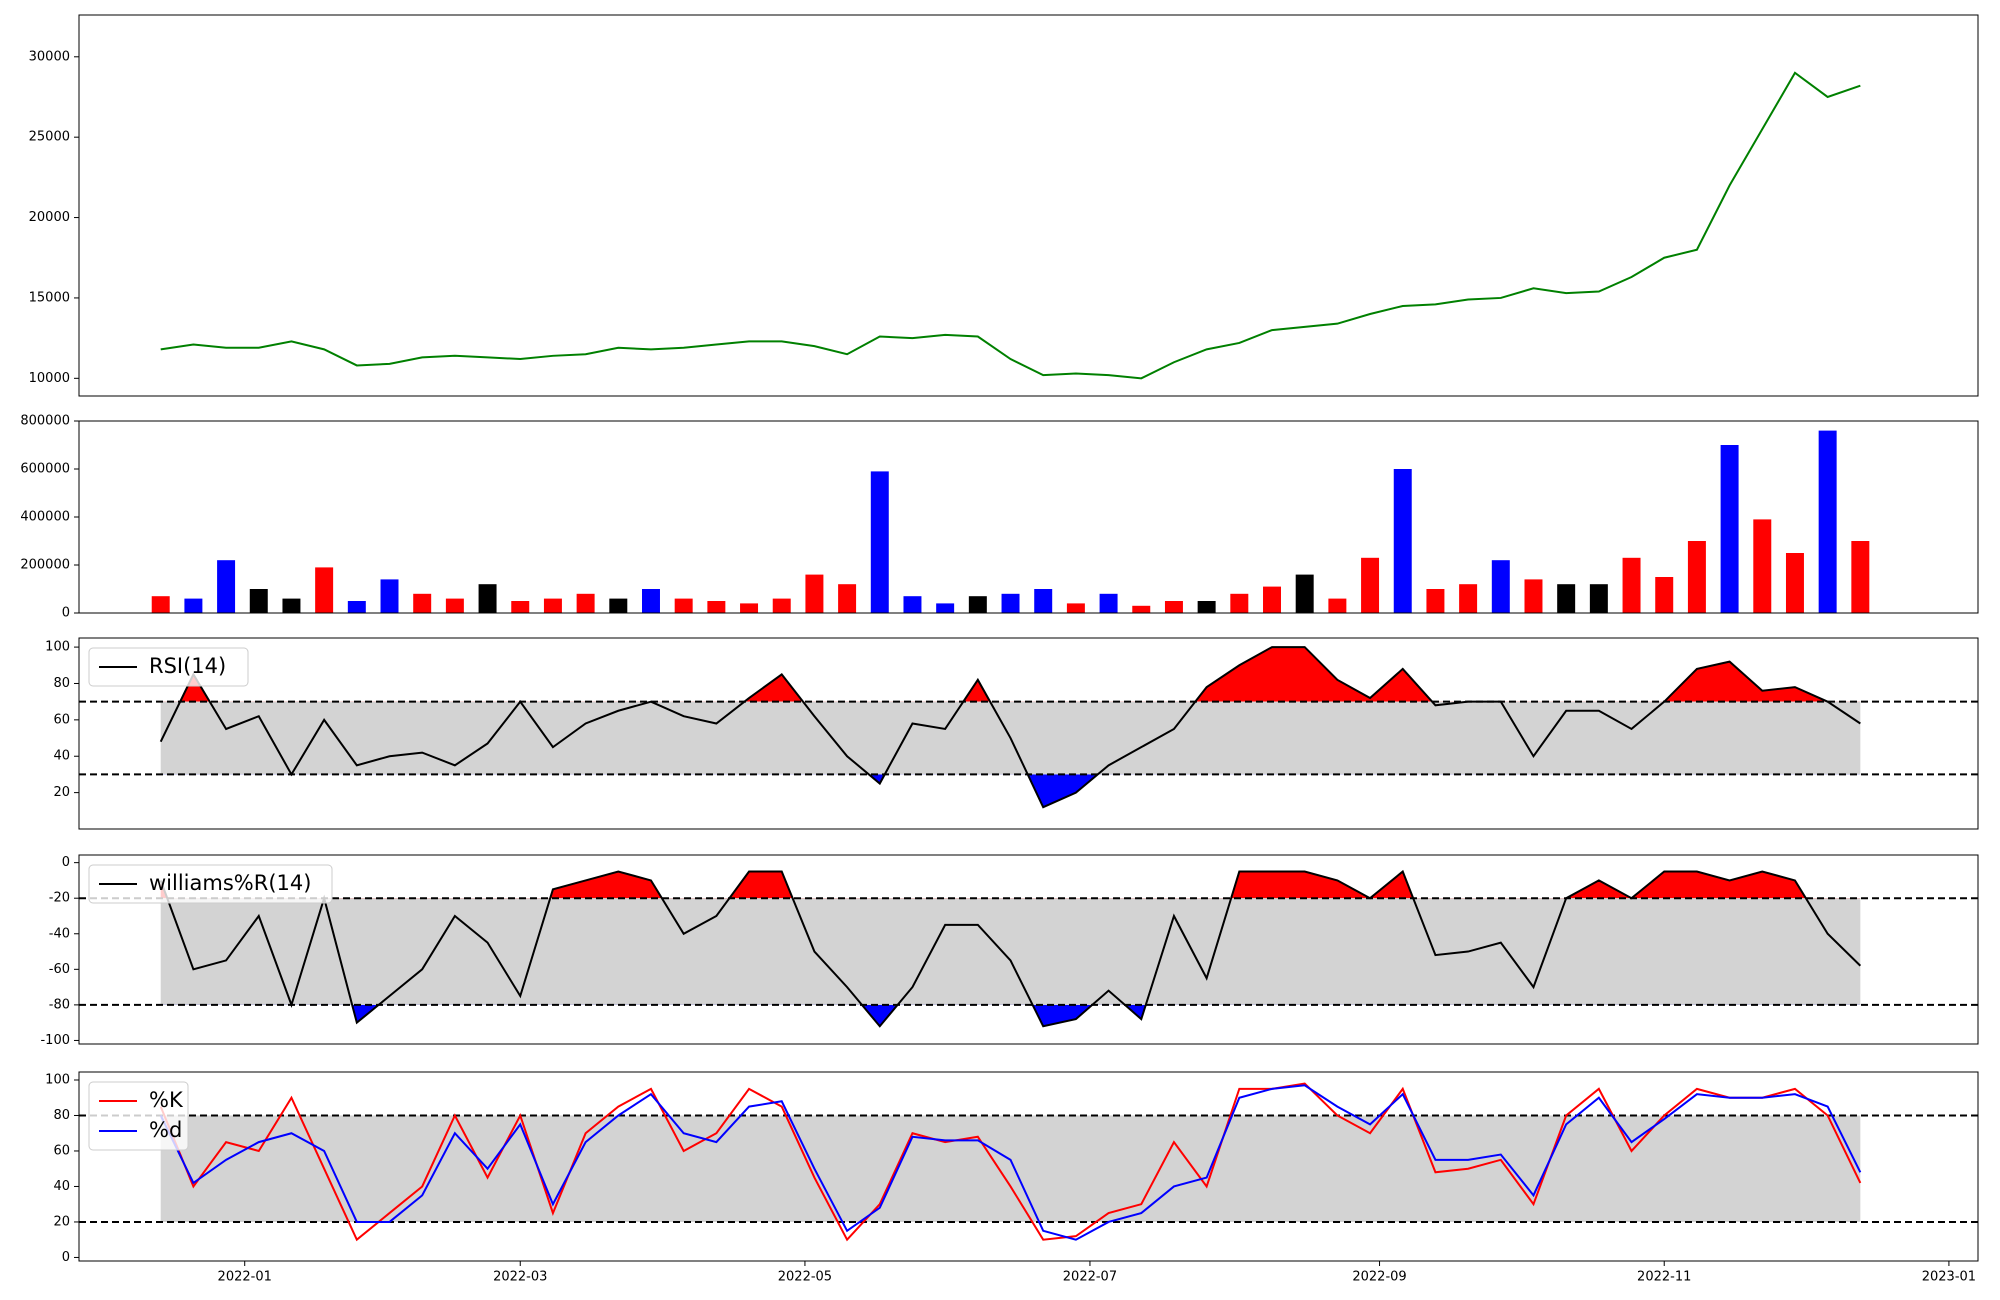 The height and width of the screenshot is (1300, 2000). Describe the element at coordinates (45, 565) in the screenshot. I see `y-tick-label: 200000` at that location.